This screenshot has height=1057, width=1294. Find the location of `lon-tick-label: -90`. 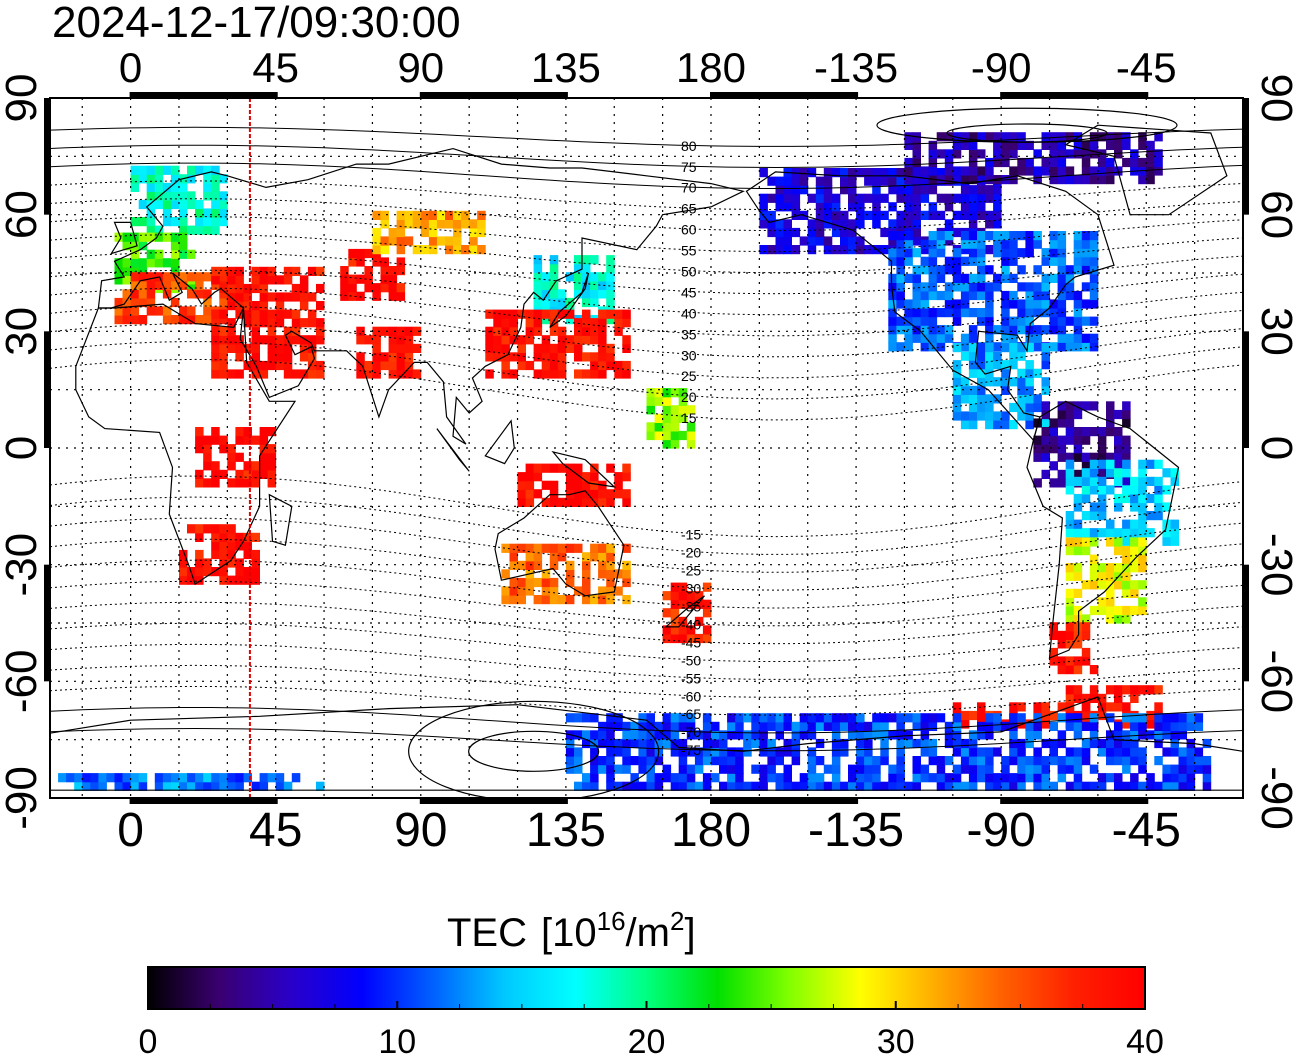

lon-tick-label: -90 is located at coordinates (1001, 67).